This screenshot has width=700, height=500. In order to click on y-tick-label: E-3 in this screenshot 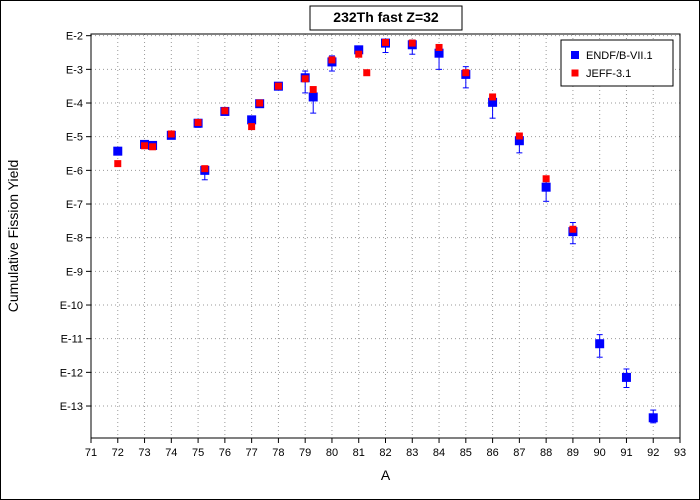, I will do `click(74, 70)`.